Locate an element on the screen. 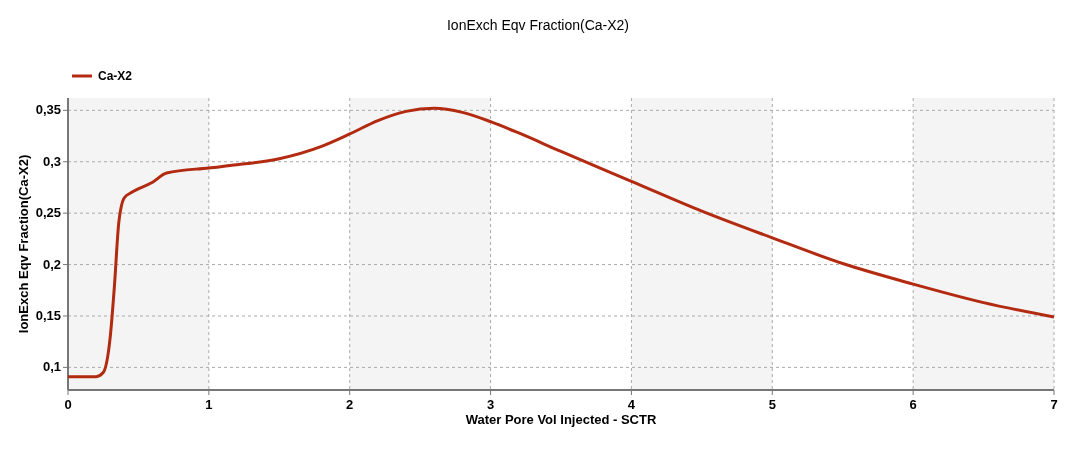 The width and height of the screenshot is (1078, 450). legend-label: Ca-X2 is located at coordinates (115, 76).